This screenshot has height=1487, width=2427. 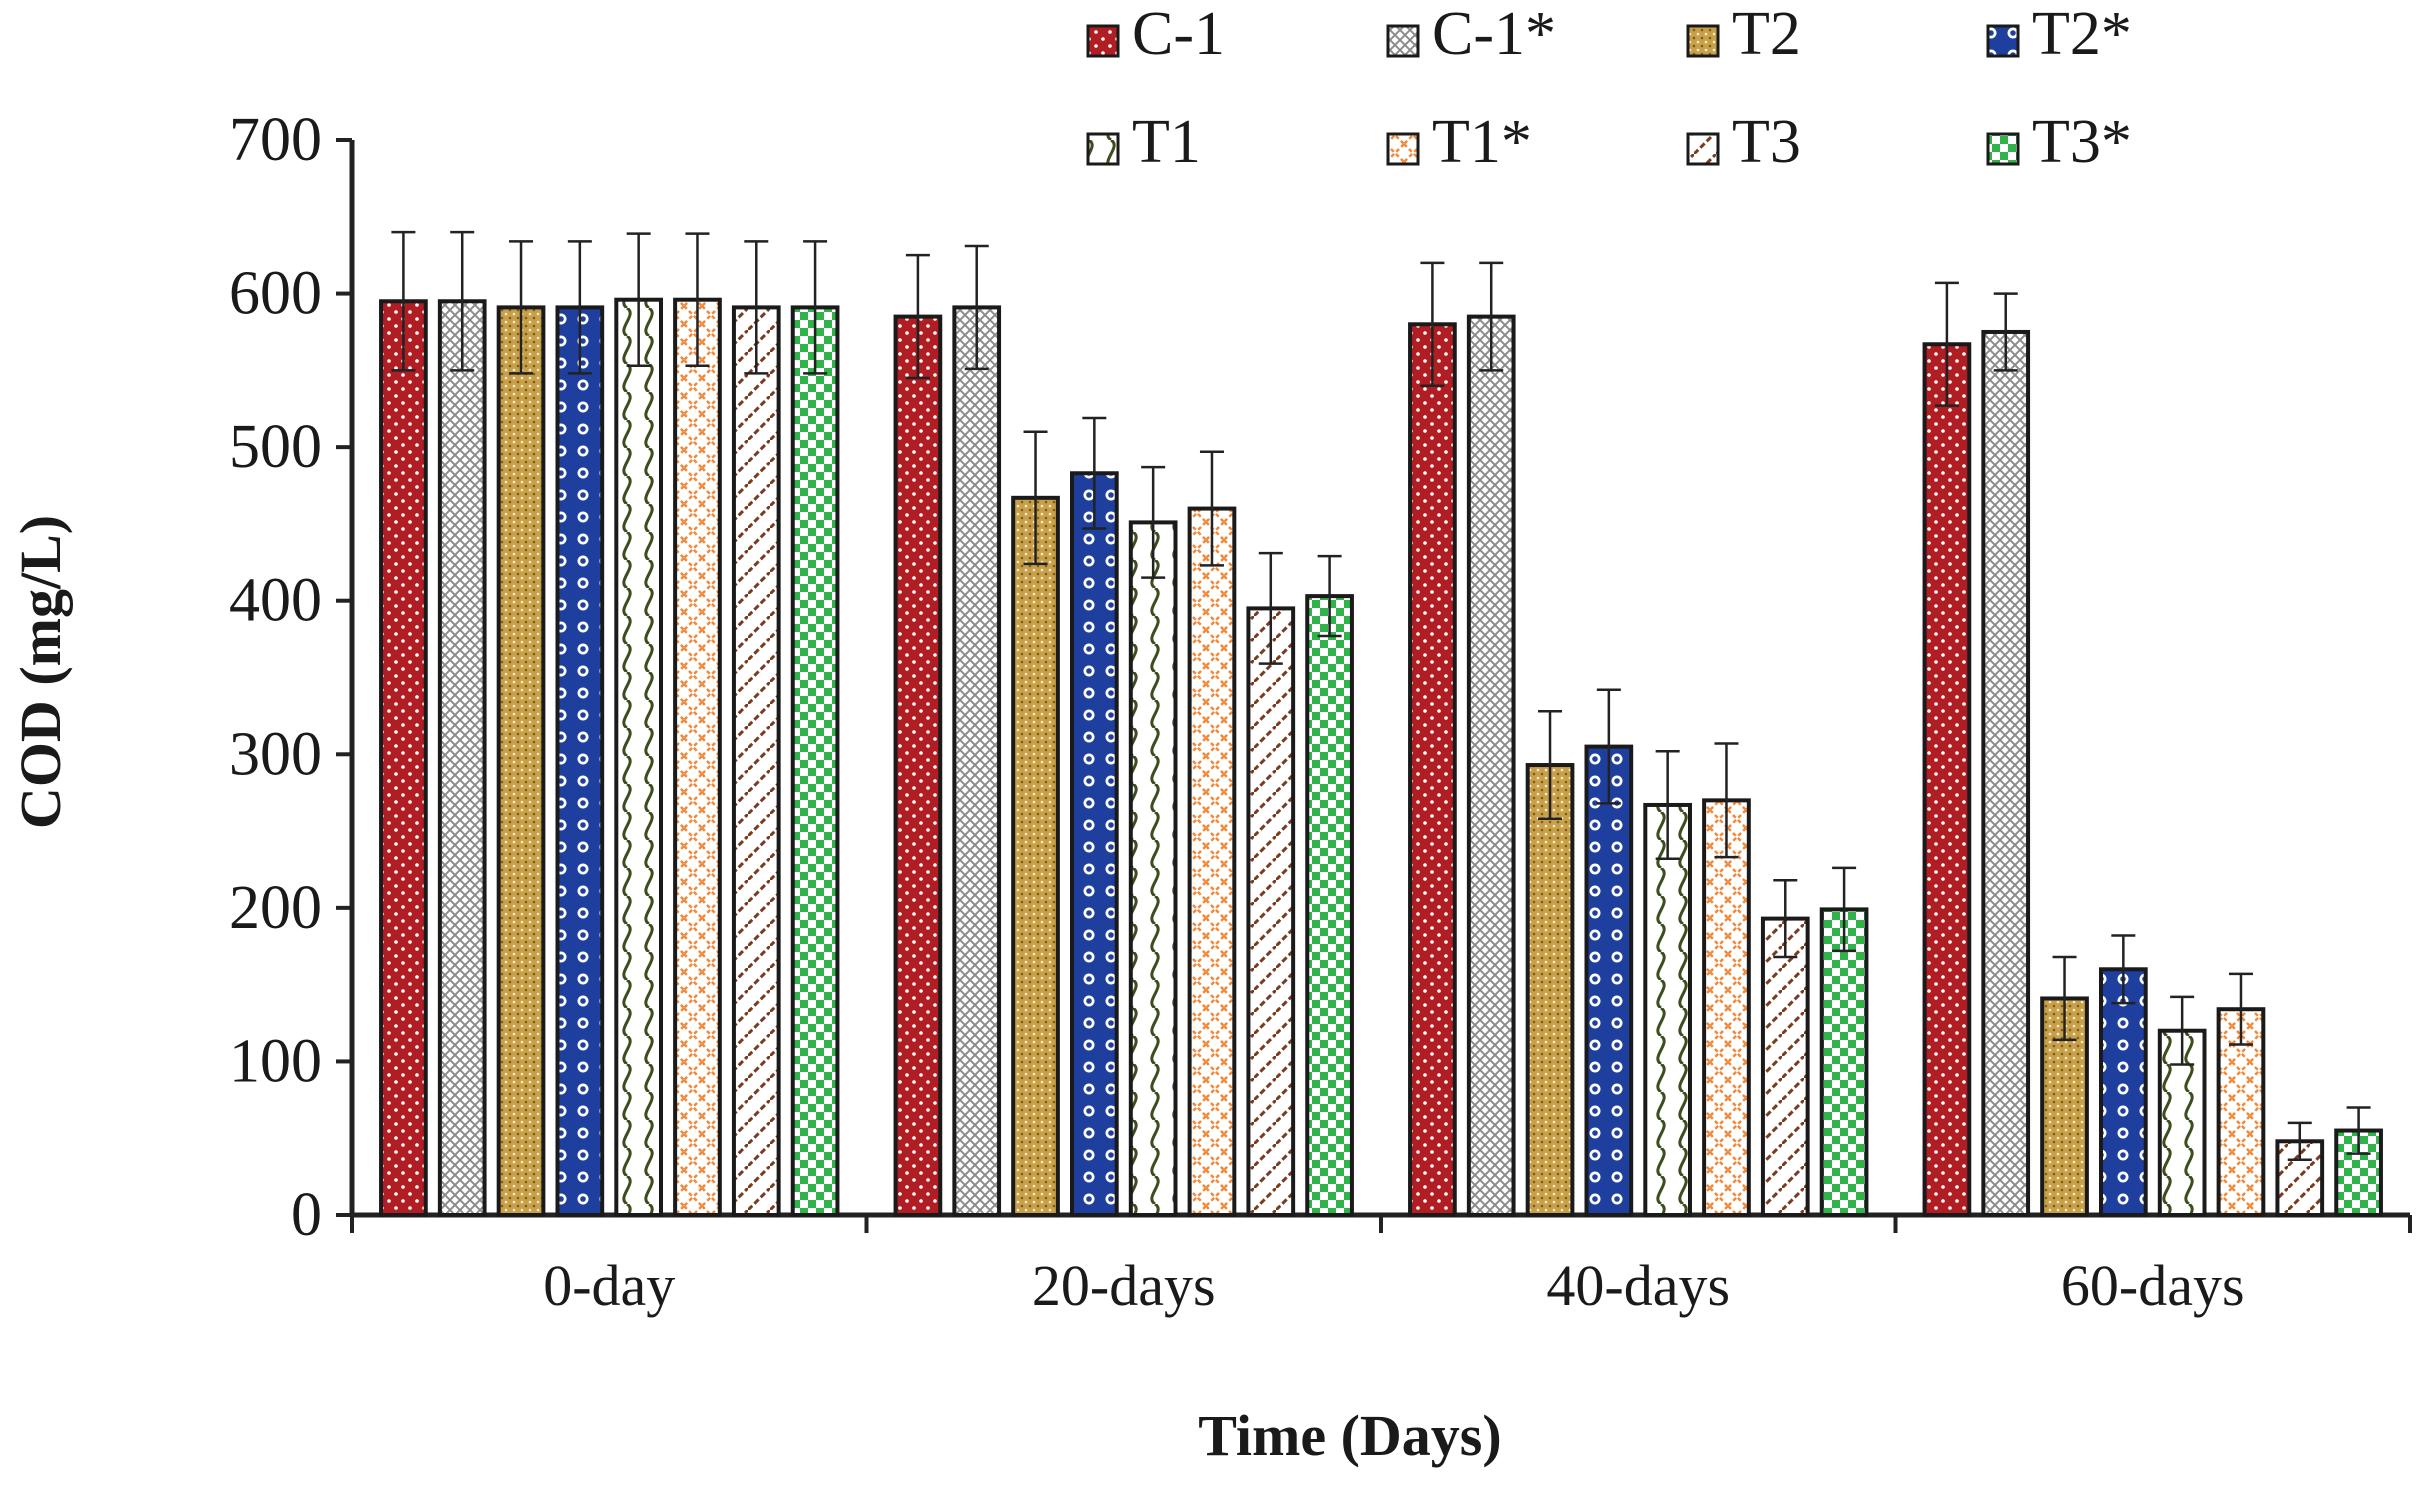 I want to click on x-category-label: 60-days, so click(x=2153, y=1285).